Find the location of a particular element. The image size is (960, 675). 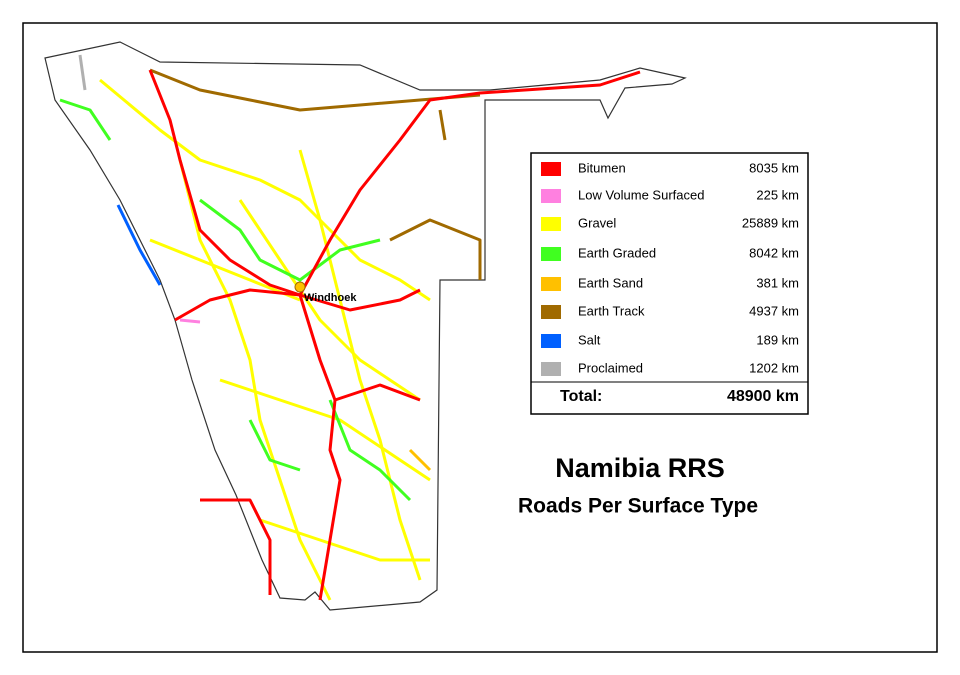

legend-box is located at coordinates (669, 283).